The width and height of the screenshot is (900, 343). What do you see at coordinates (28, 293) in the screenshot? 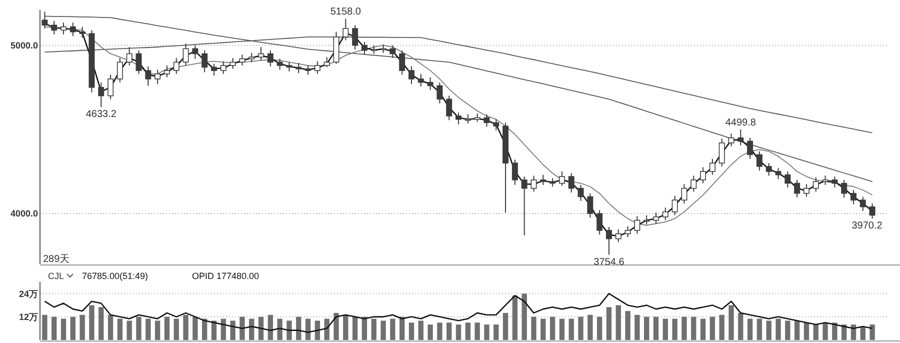
I see `y-tick-label: 24万` at bounding box center [28, 293].